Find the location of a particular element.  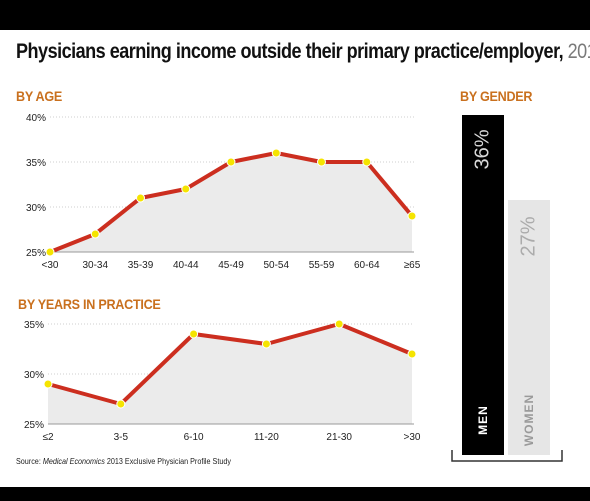

age-chart-ytick-label: 35% is located at coordinates (36, 163).